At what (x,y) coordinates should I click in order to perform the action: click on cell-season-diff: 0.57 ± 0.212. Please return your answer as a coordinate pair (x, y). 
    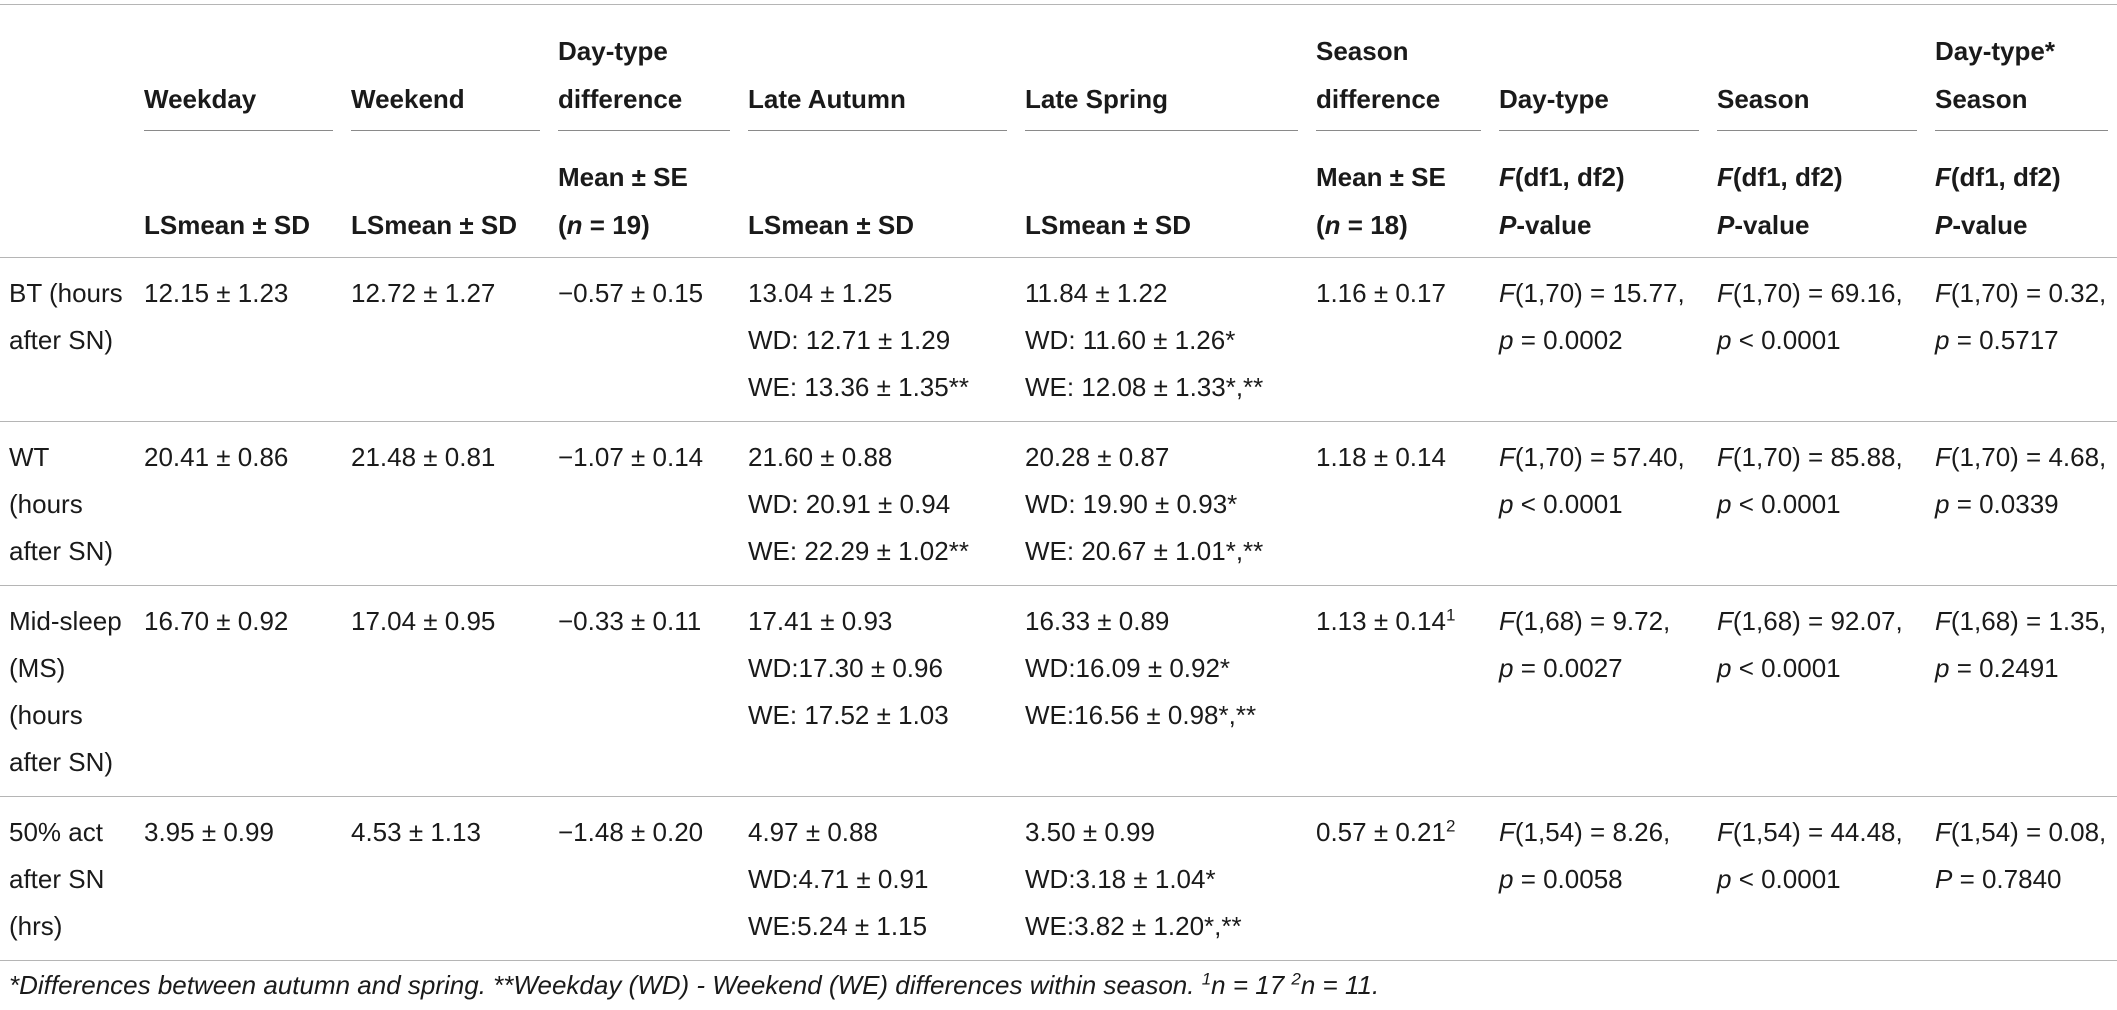
    Looking at the image, I should click on (1398, 878).